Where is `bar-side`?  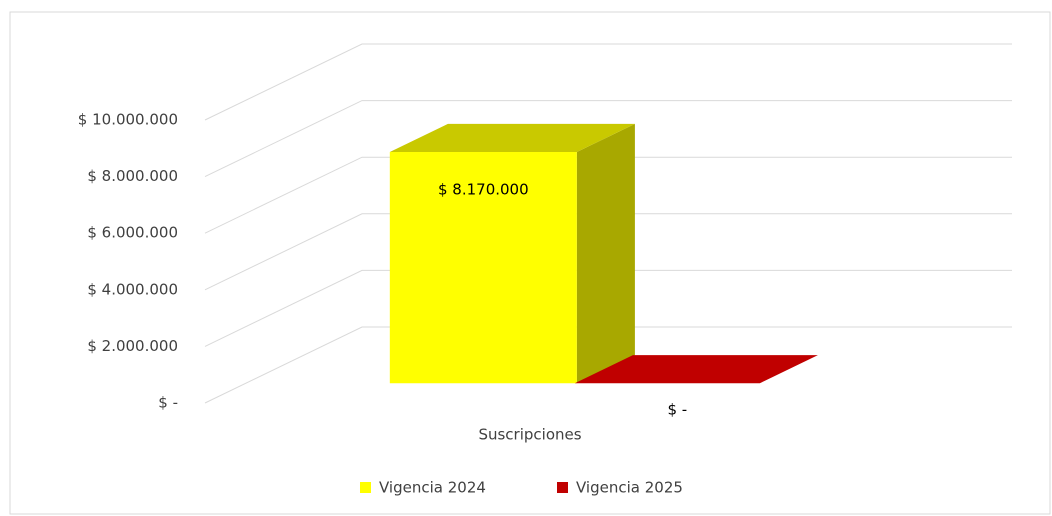 bar-side is located at coordinates (605, 253).